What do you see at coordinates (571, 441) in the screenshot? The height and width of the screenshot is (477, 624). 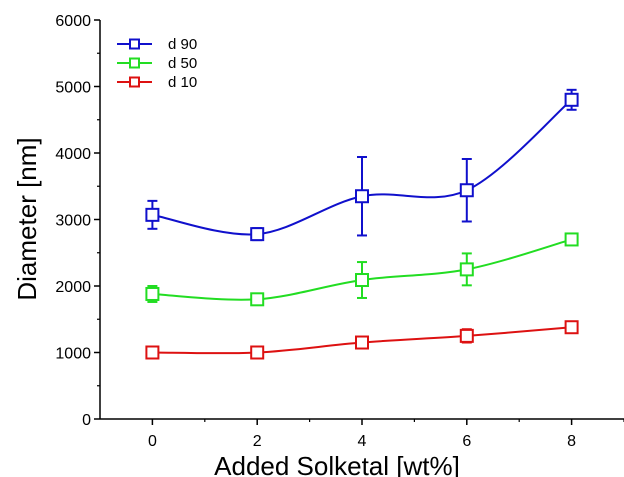 I see `x-tick-label: 8` at bounding box center [571, 441].